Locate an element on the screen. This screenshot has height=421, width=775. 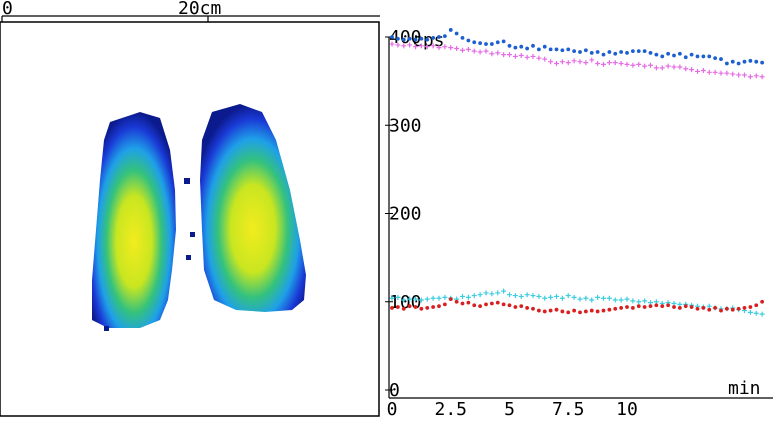
y-tick-label: 0 is located at coordinates (394, 390).